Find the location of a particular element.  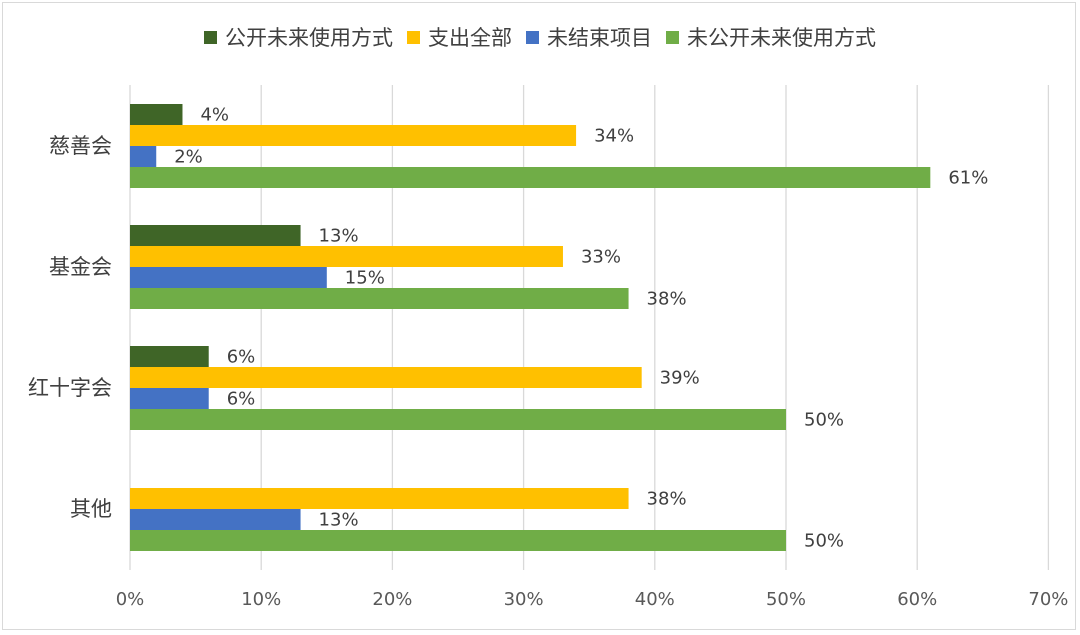

x-tick-label: 30% is located at coordinates (524, 599).